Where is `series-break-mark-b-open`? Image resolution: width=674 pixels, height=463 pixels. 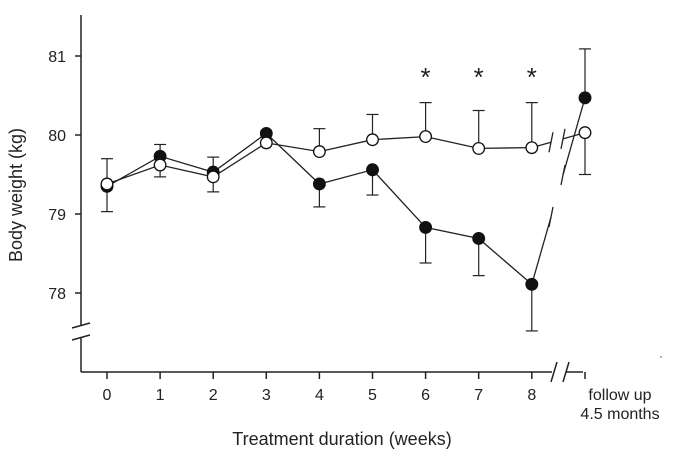 series-break-mark-b-open is located at coordinates (563, 138).